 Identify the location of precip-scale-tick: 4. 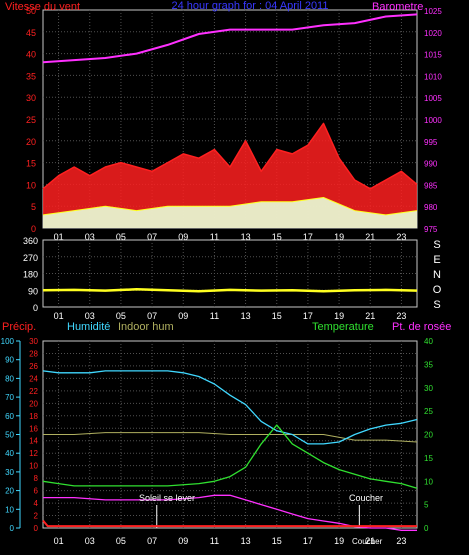
(36, 503).